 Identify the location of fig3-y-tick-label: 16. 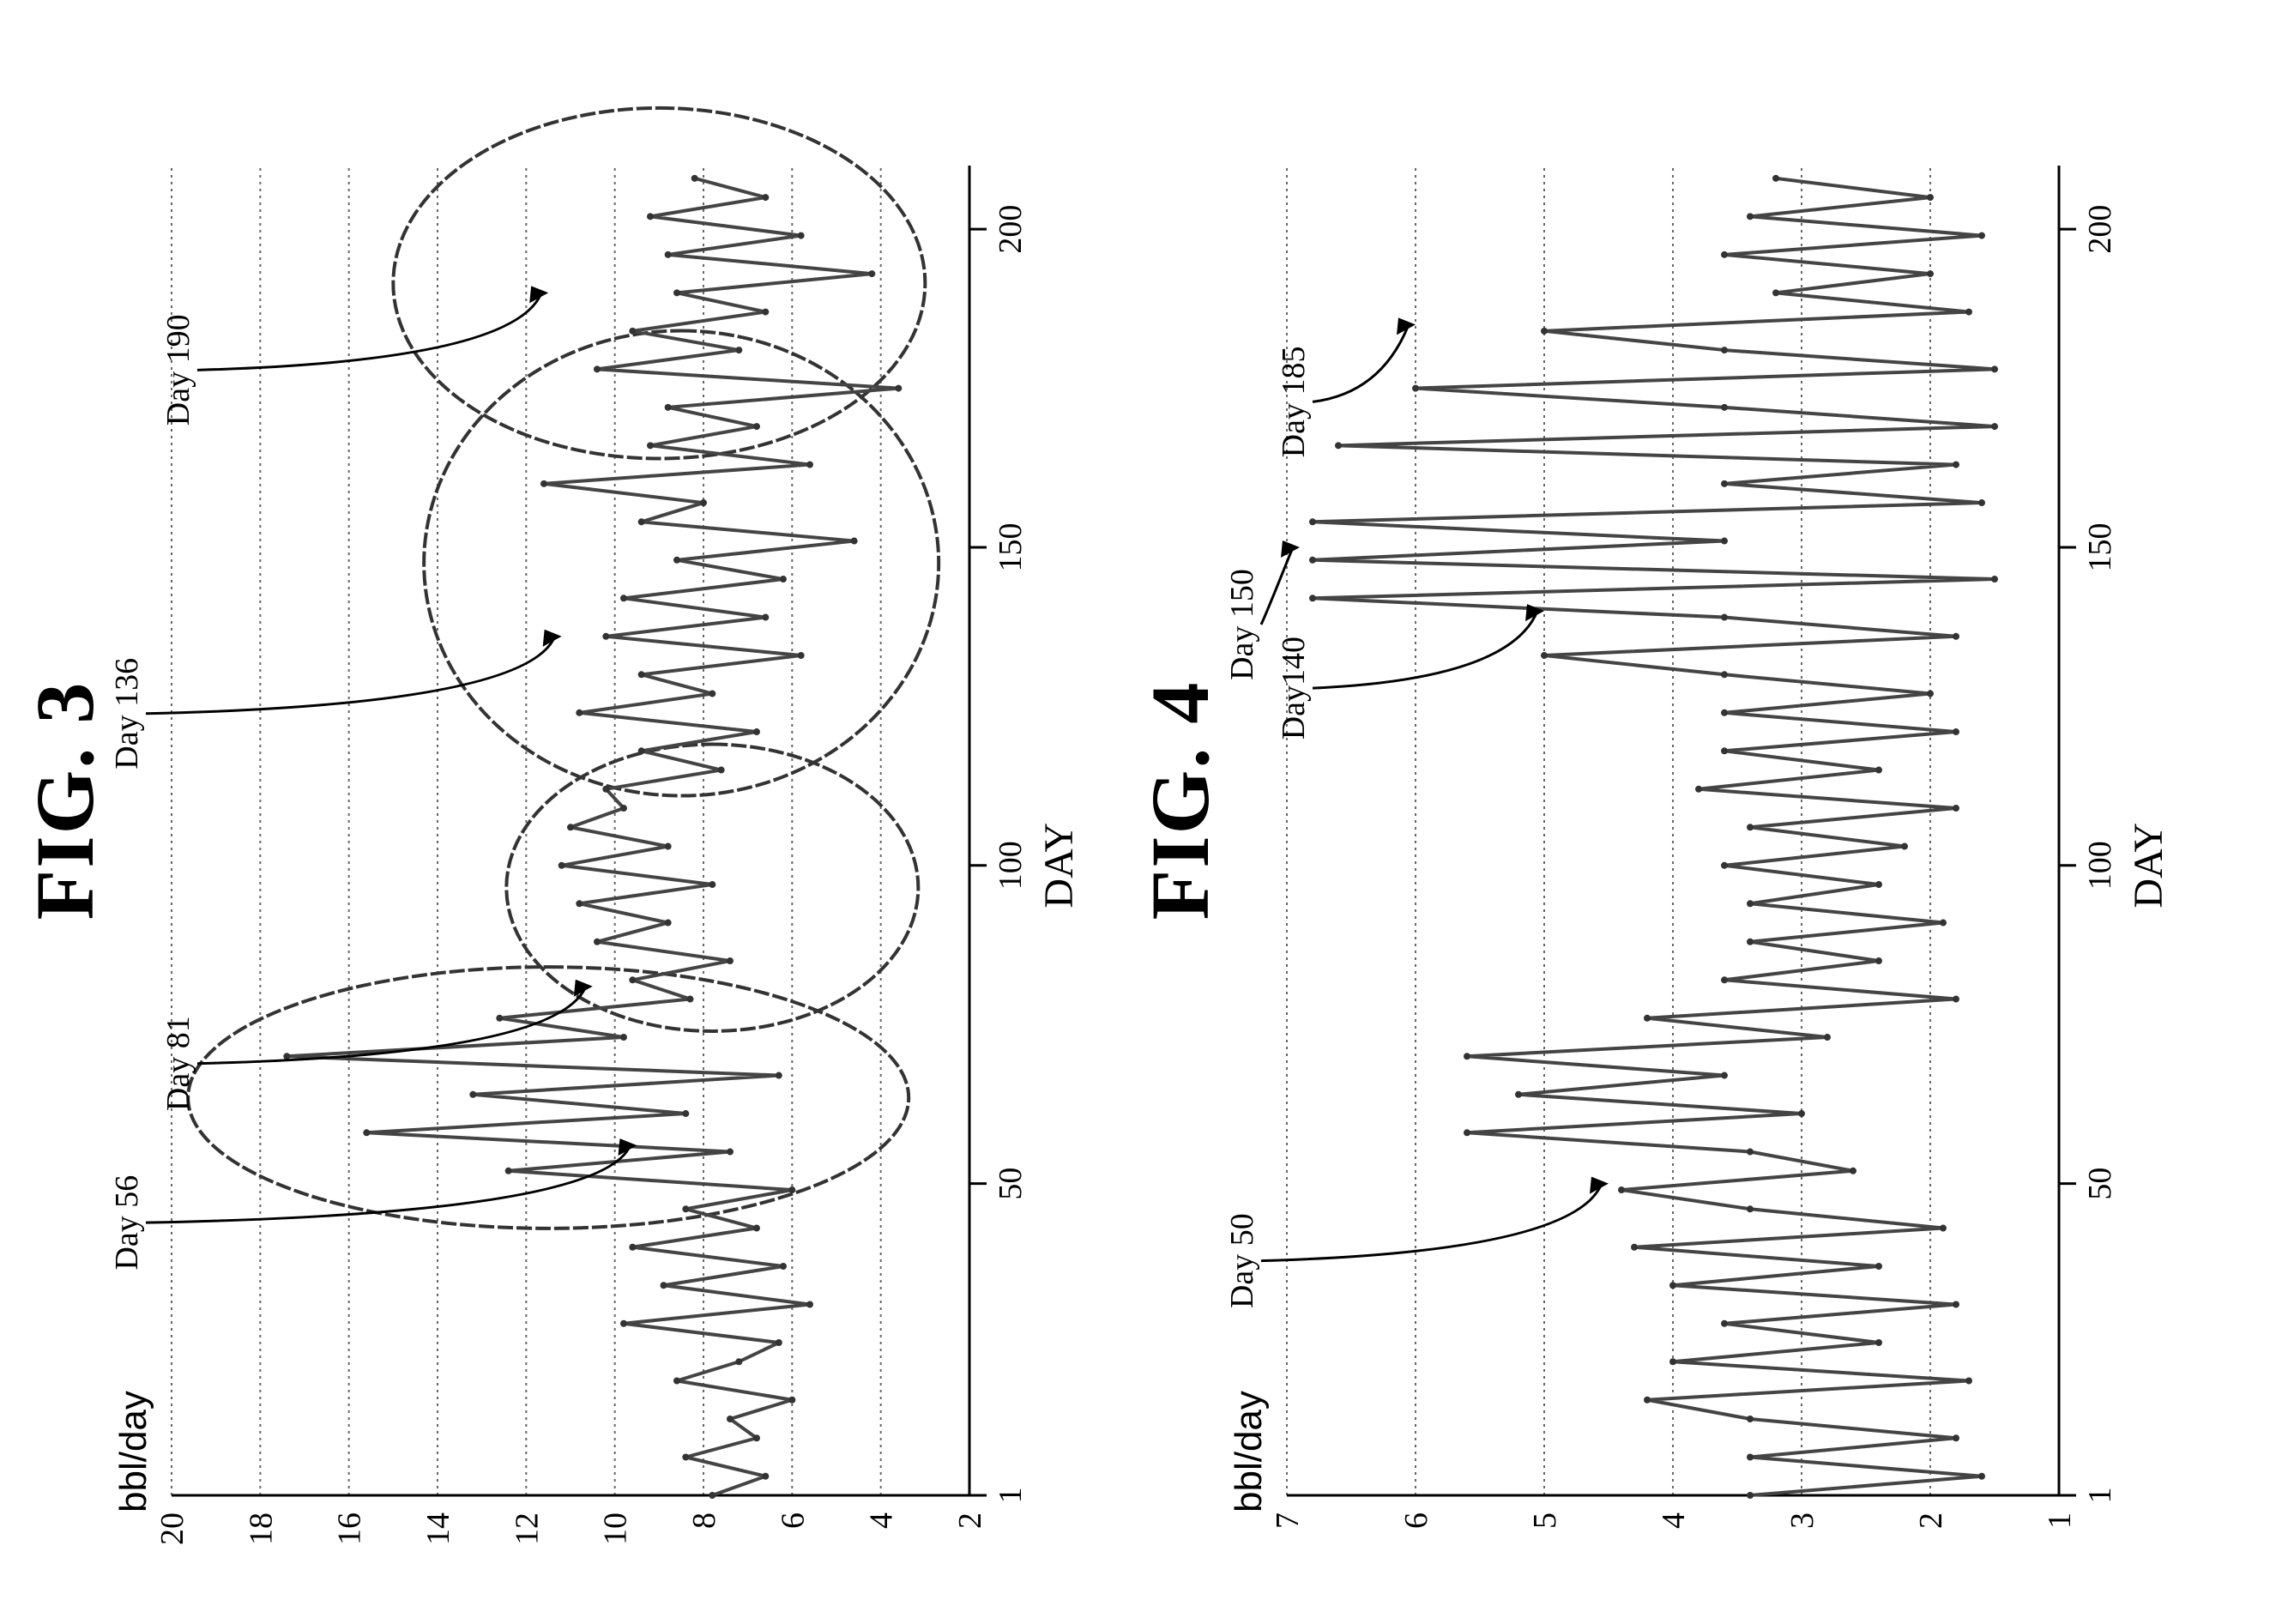
(350, 1528).